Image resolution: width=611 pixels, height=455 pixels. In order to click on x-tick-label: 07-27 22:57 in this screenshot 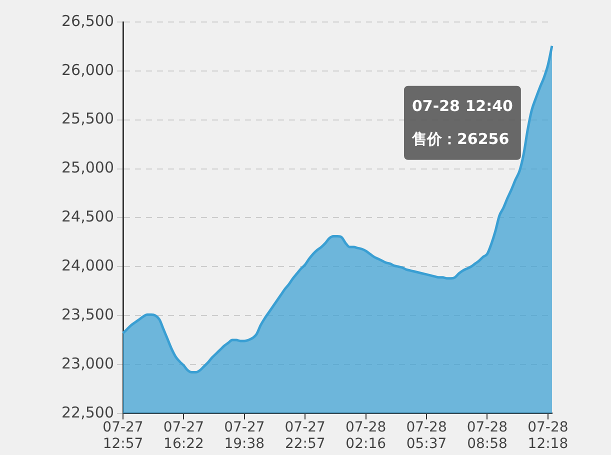, I will do `click(305, 435)`.